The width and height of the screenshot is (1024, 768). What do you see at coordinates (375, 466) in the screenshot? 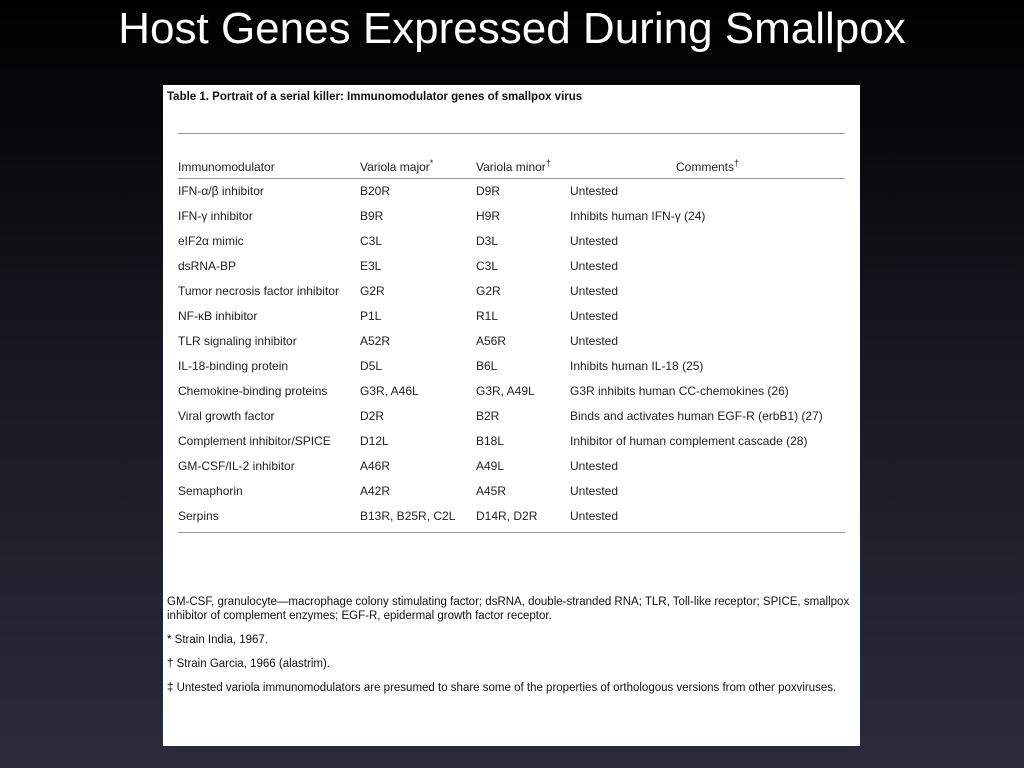
I see `table-cell: A46R` at bounding box center [375, 466].